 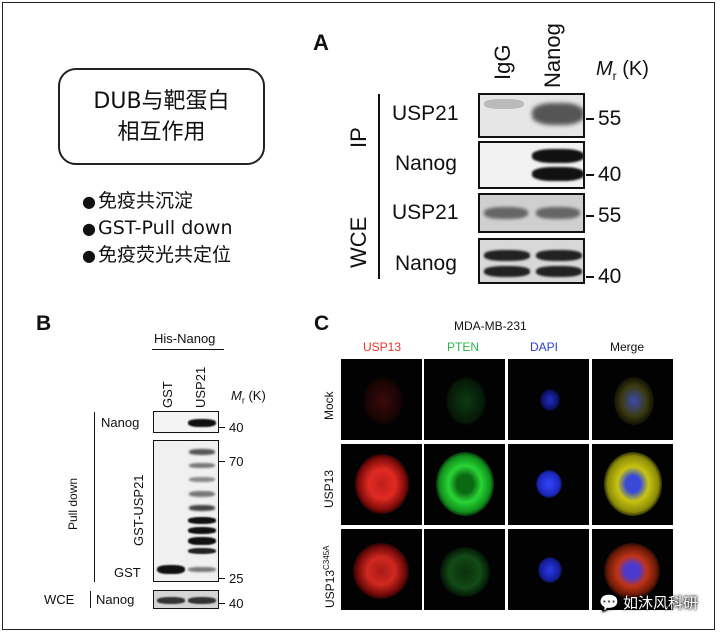 I want to click on panel-c-row-usp13: USP13, so click(x=329, y=488).